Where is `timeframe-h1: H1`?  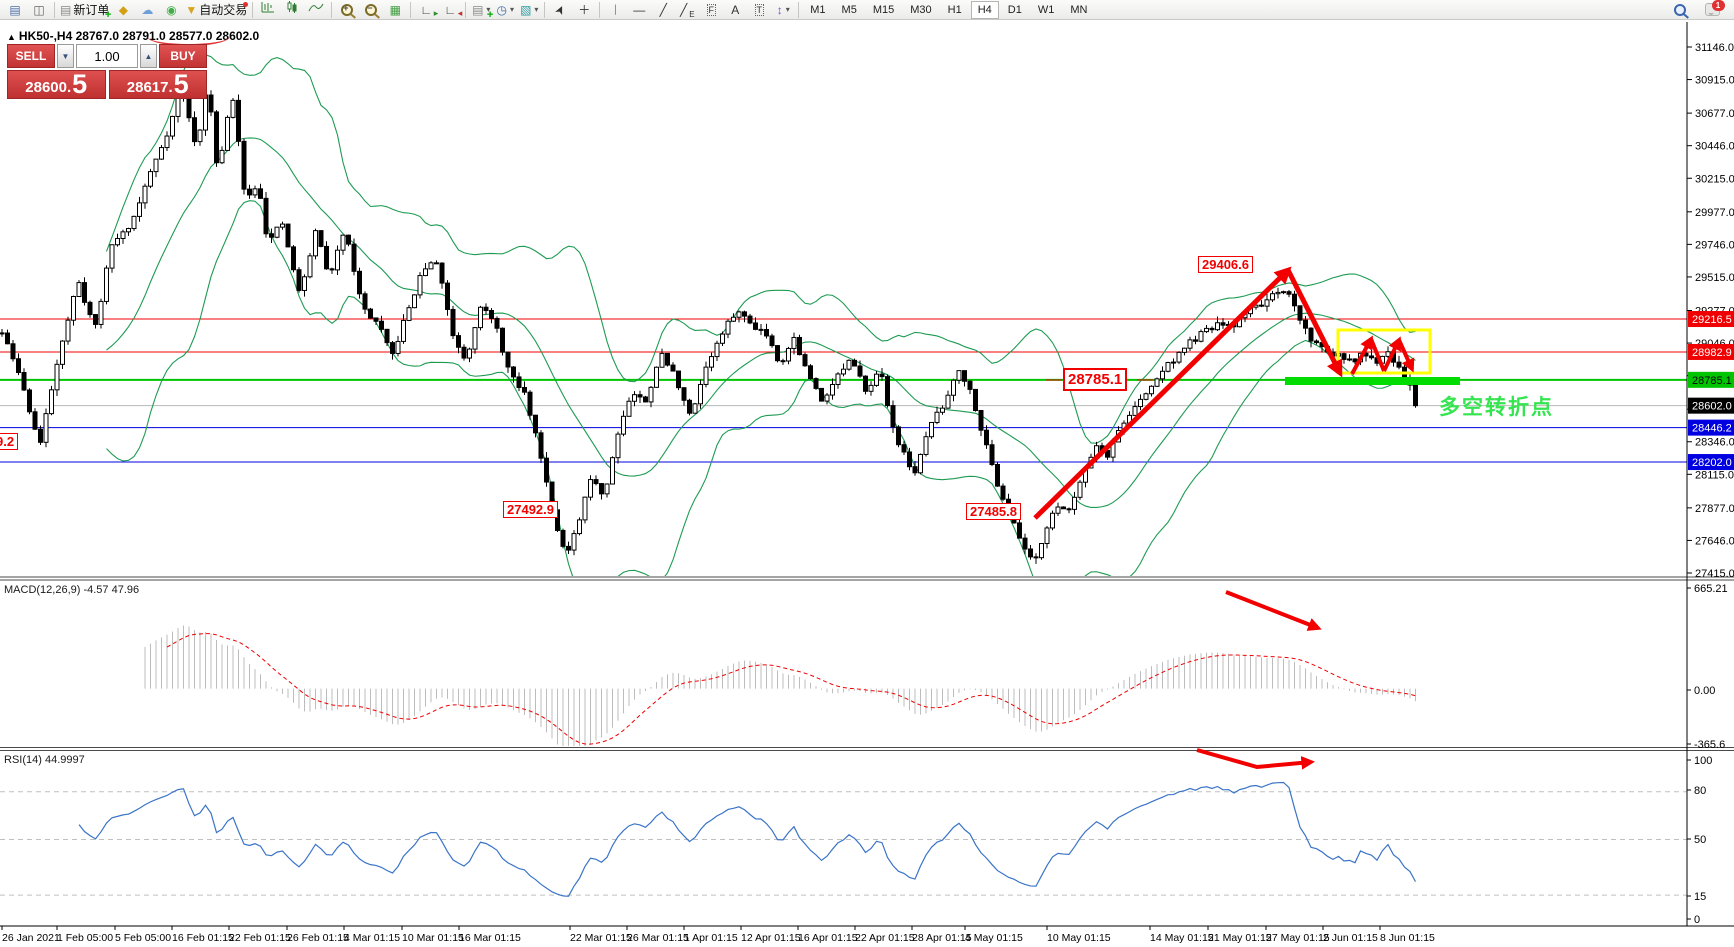 timeframe-h1: H1 is located at coordinates (954, 9).